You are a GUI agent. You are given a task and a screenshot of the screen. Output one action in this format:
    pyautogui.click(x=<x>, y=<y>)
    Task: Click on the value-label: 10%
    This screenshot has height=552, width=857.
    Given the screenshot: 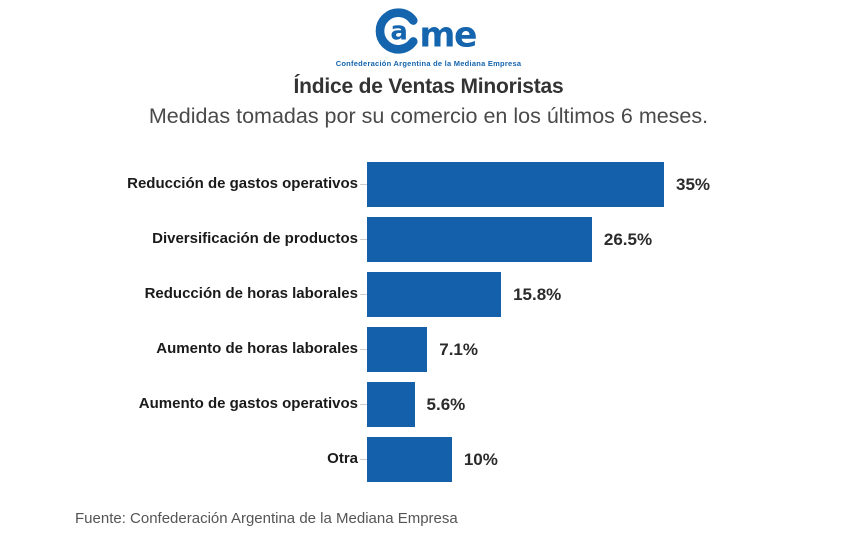 What is the action you would take?
    pyautogui.click(x=480, y=459)
    